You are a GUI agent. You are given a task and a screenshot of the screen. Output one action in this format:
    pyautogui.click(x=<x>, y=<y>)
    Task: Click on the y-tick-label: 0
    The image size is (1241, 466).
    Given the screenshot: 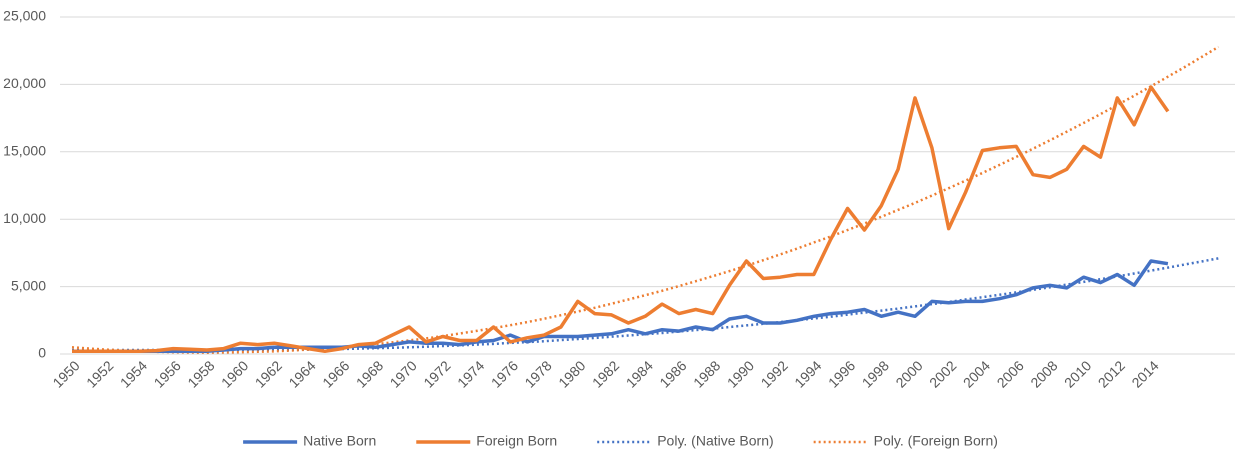 What is the action you would take?
    pyautogui.click(x=42, y=353)
    